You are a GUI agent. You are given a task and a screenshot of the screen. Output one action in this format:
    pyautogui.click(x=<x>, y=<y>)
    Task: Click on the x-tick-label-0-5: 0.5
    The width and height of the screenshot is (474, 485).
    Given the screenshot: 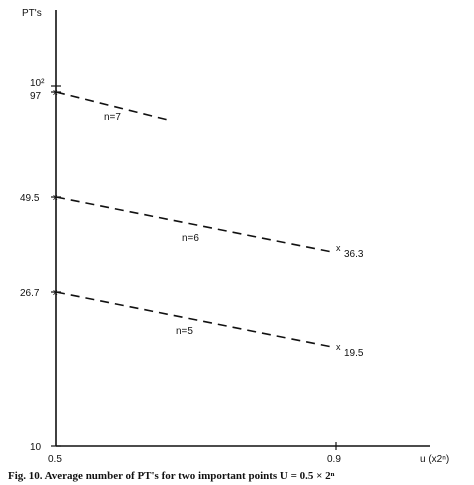 What is the action you would take?
    pyautogui.click(x=55, y=459)
    